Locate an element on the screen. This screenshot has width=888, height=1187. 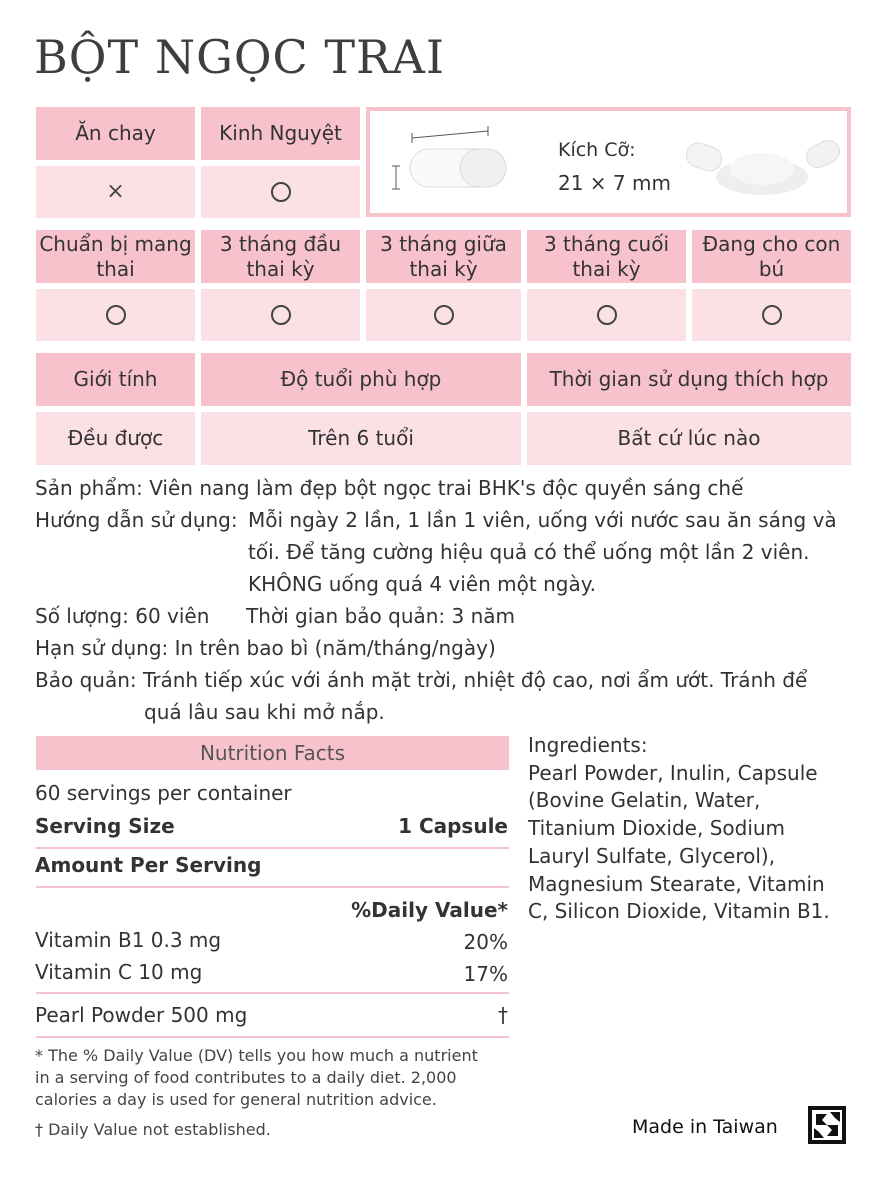
stage-breastfeeding-label: Đang cho con bú is located at coordinates (771, 256).